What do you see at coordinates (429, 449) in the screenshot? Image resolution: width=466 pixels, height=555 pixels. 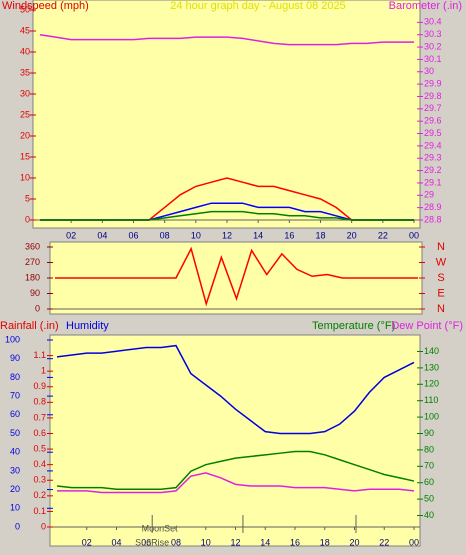 I see `y2-tick-label: 80` at bounding box center [429, 449].